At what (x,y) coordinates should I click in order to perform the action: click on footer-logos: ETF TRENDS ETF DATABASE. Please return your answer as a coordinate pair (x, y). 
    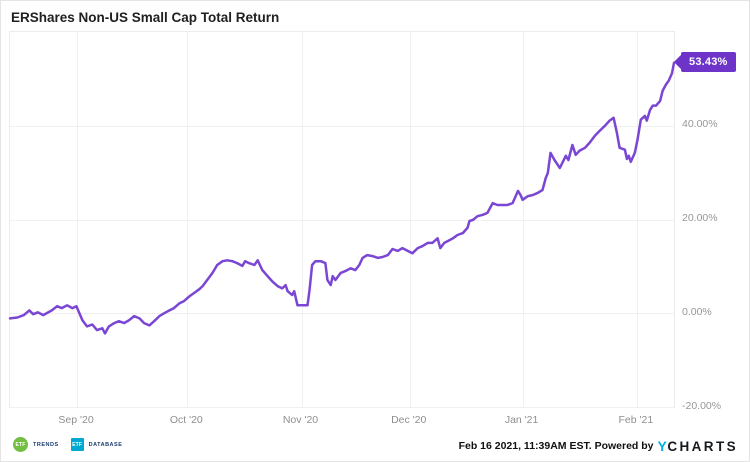
    Looking at the image, I should click on (71, 444).